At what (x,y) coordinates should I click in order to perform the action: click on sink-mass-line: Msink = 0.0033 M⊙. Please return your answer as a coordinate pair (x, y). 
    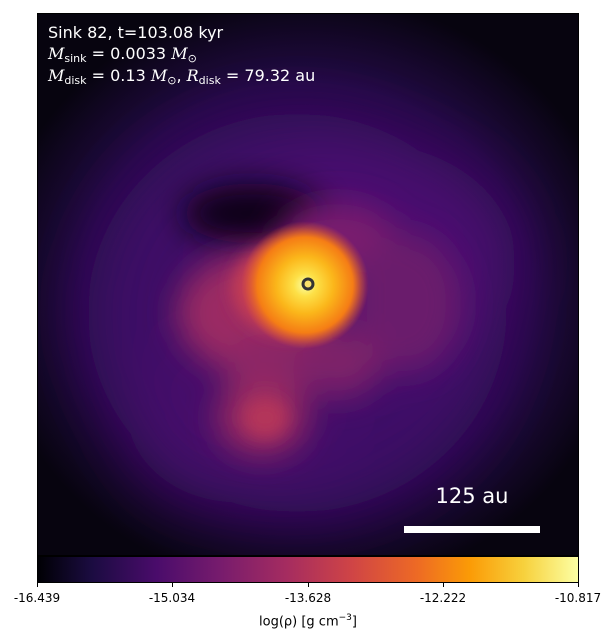
    Looking at the image, I should click on (122, 54).